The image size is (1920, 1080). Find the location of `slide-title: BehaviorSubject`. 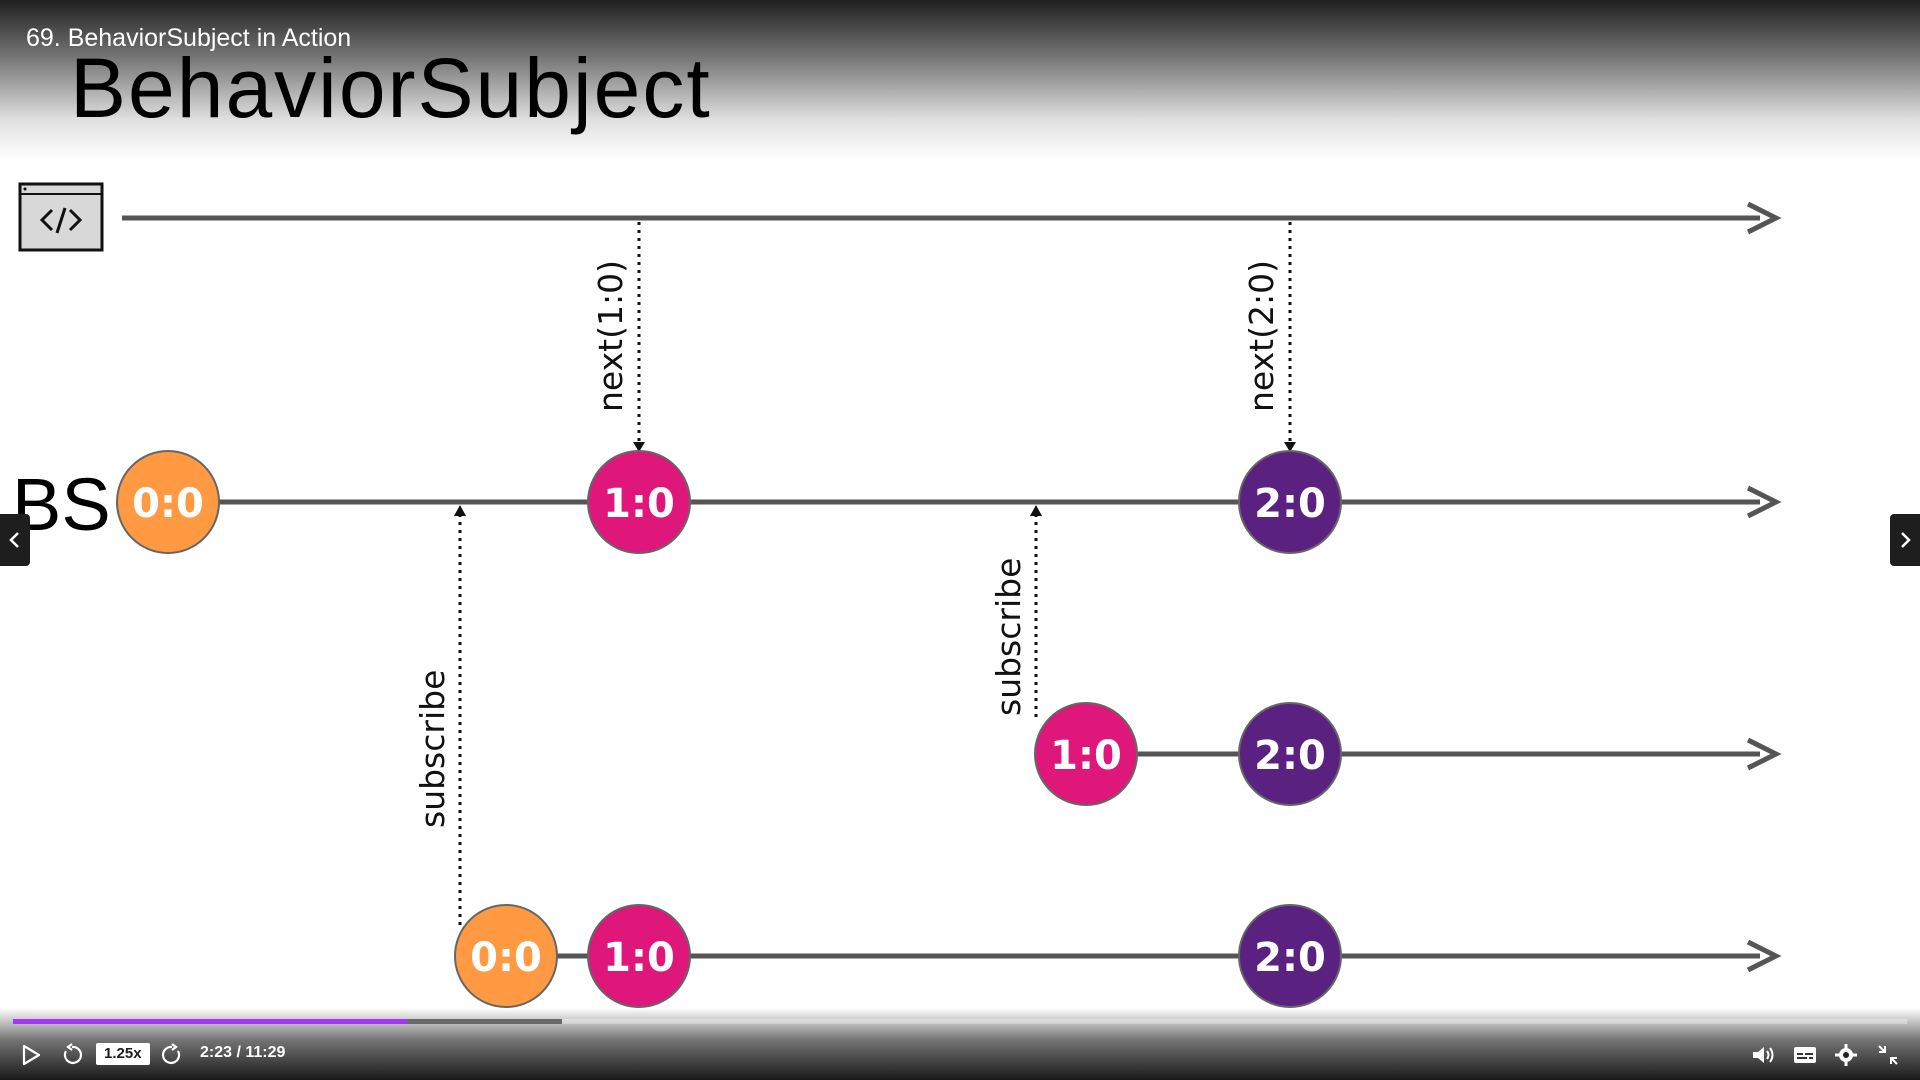

slide-title: BehaviorSubject is located at coordinates (391, 88).